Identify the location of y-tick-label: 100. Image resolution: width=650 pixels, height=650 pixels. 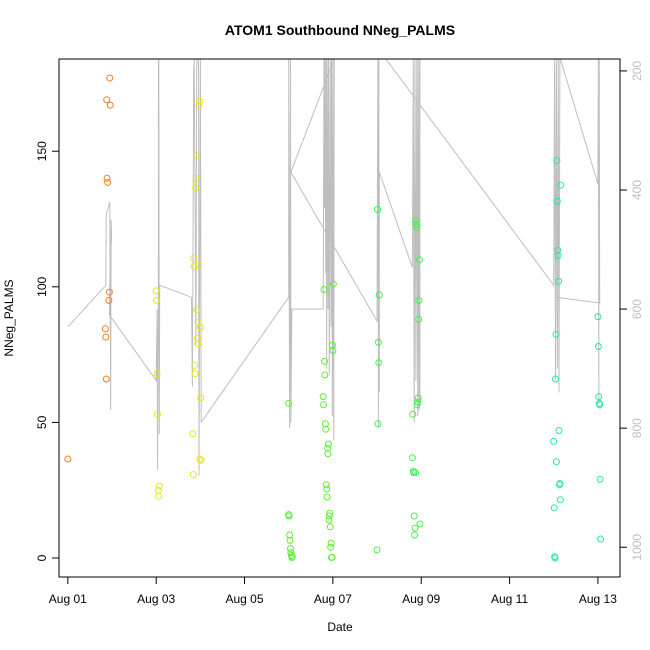
(42, 286).